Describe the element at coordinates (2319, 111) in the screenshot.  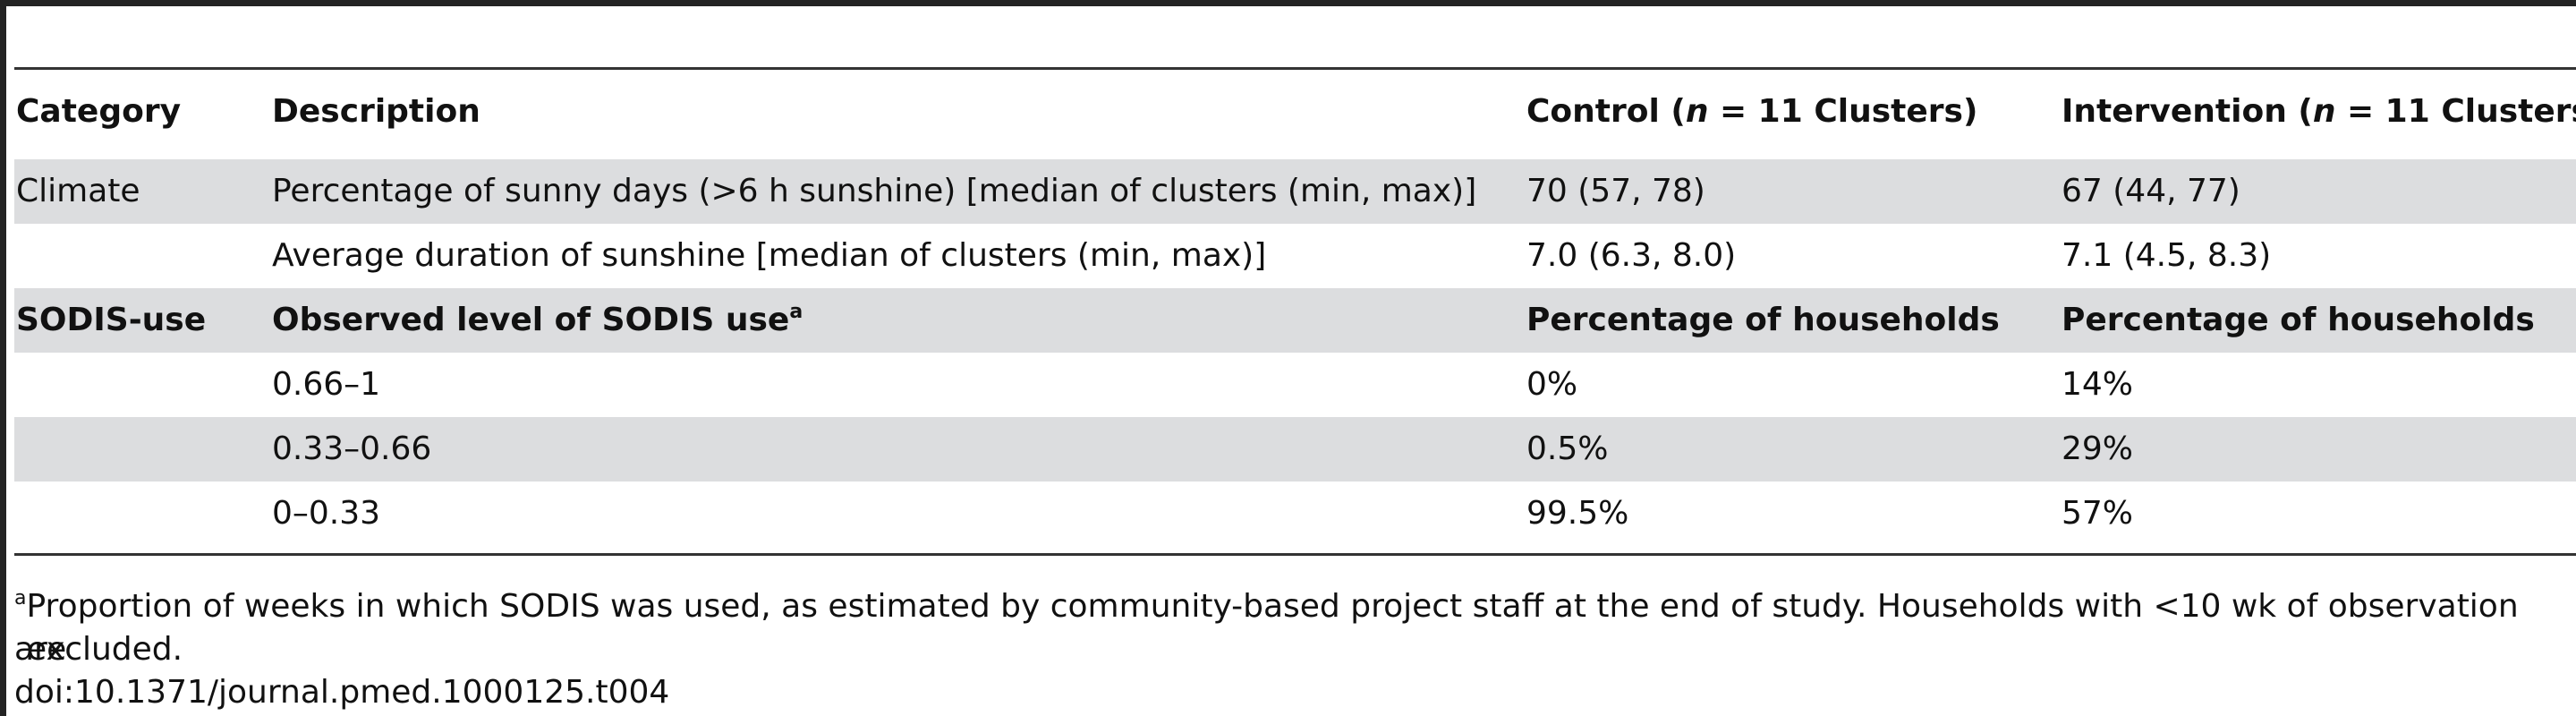
I see `header-intervention: Intervention (n = 11 Clusters)` at that location.